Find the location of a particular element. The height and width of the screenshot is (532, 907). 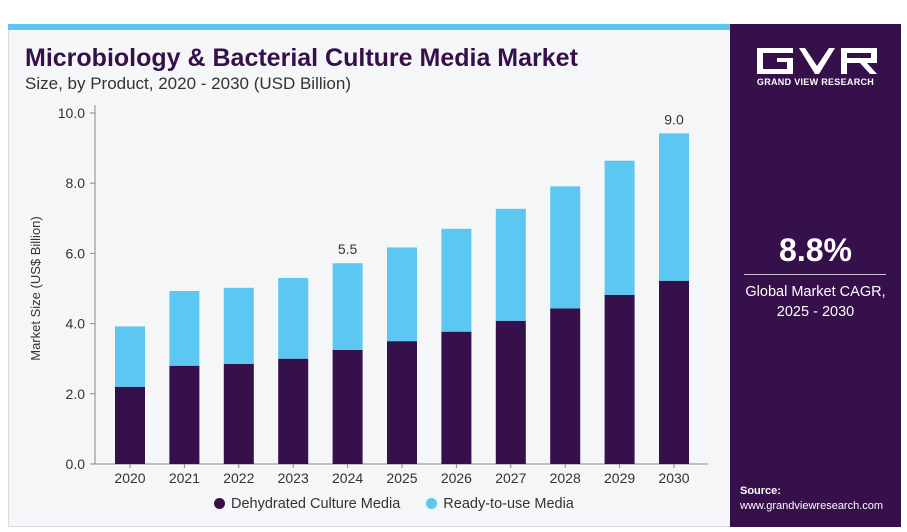

x-tick-label: 2020 is located at coordinates (129, 478).